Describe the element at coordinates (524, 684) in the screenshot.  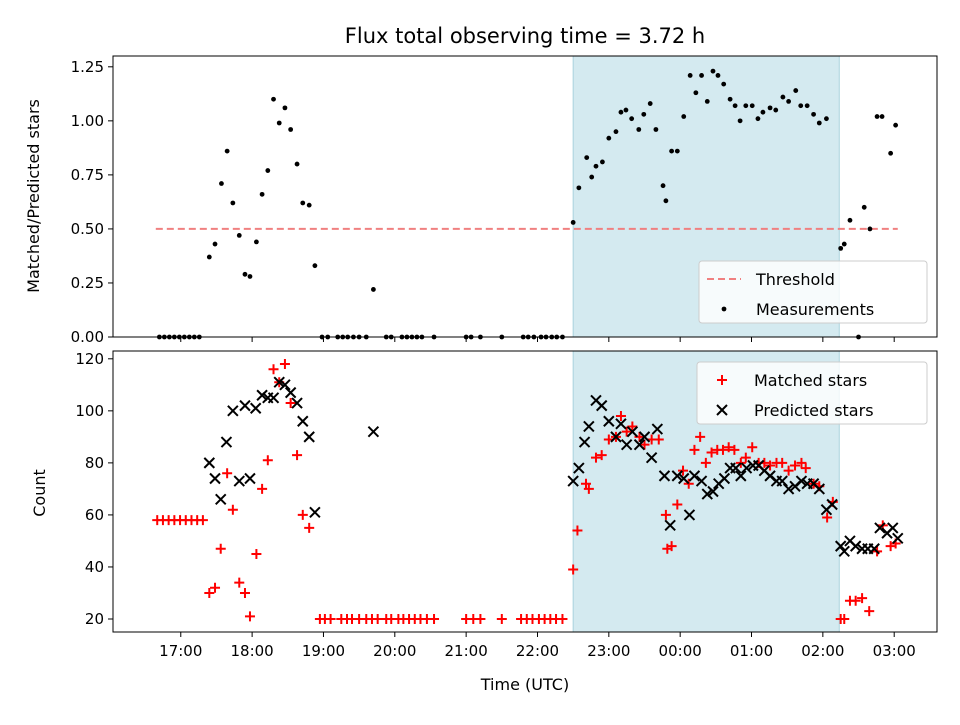
I see `x-axis-label: Time (UTC)` at that location.